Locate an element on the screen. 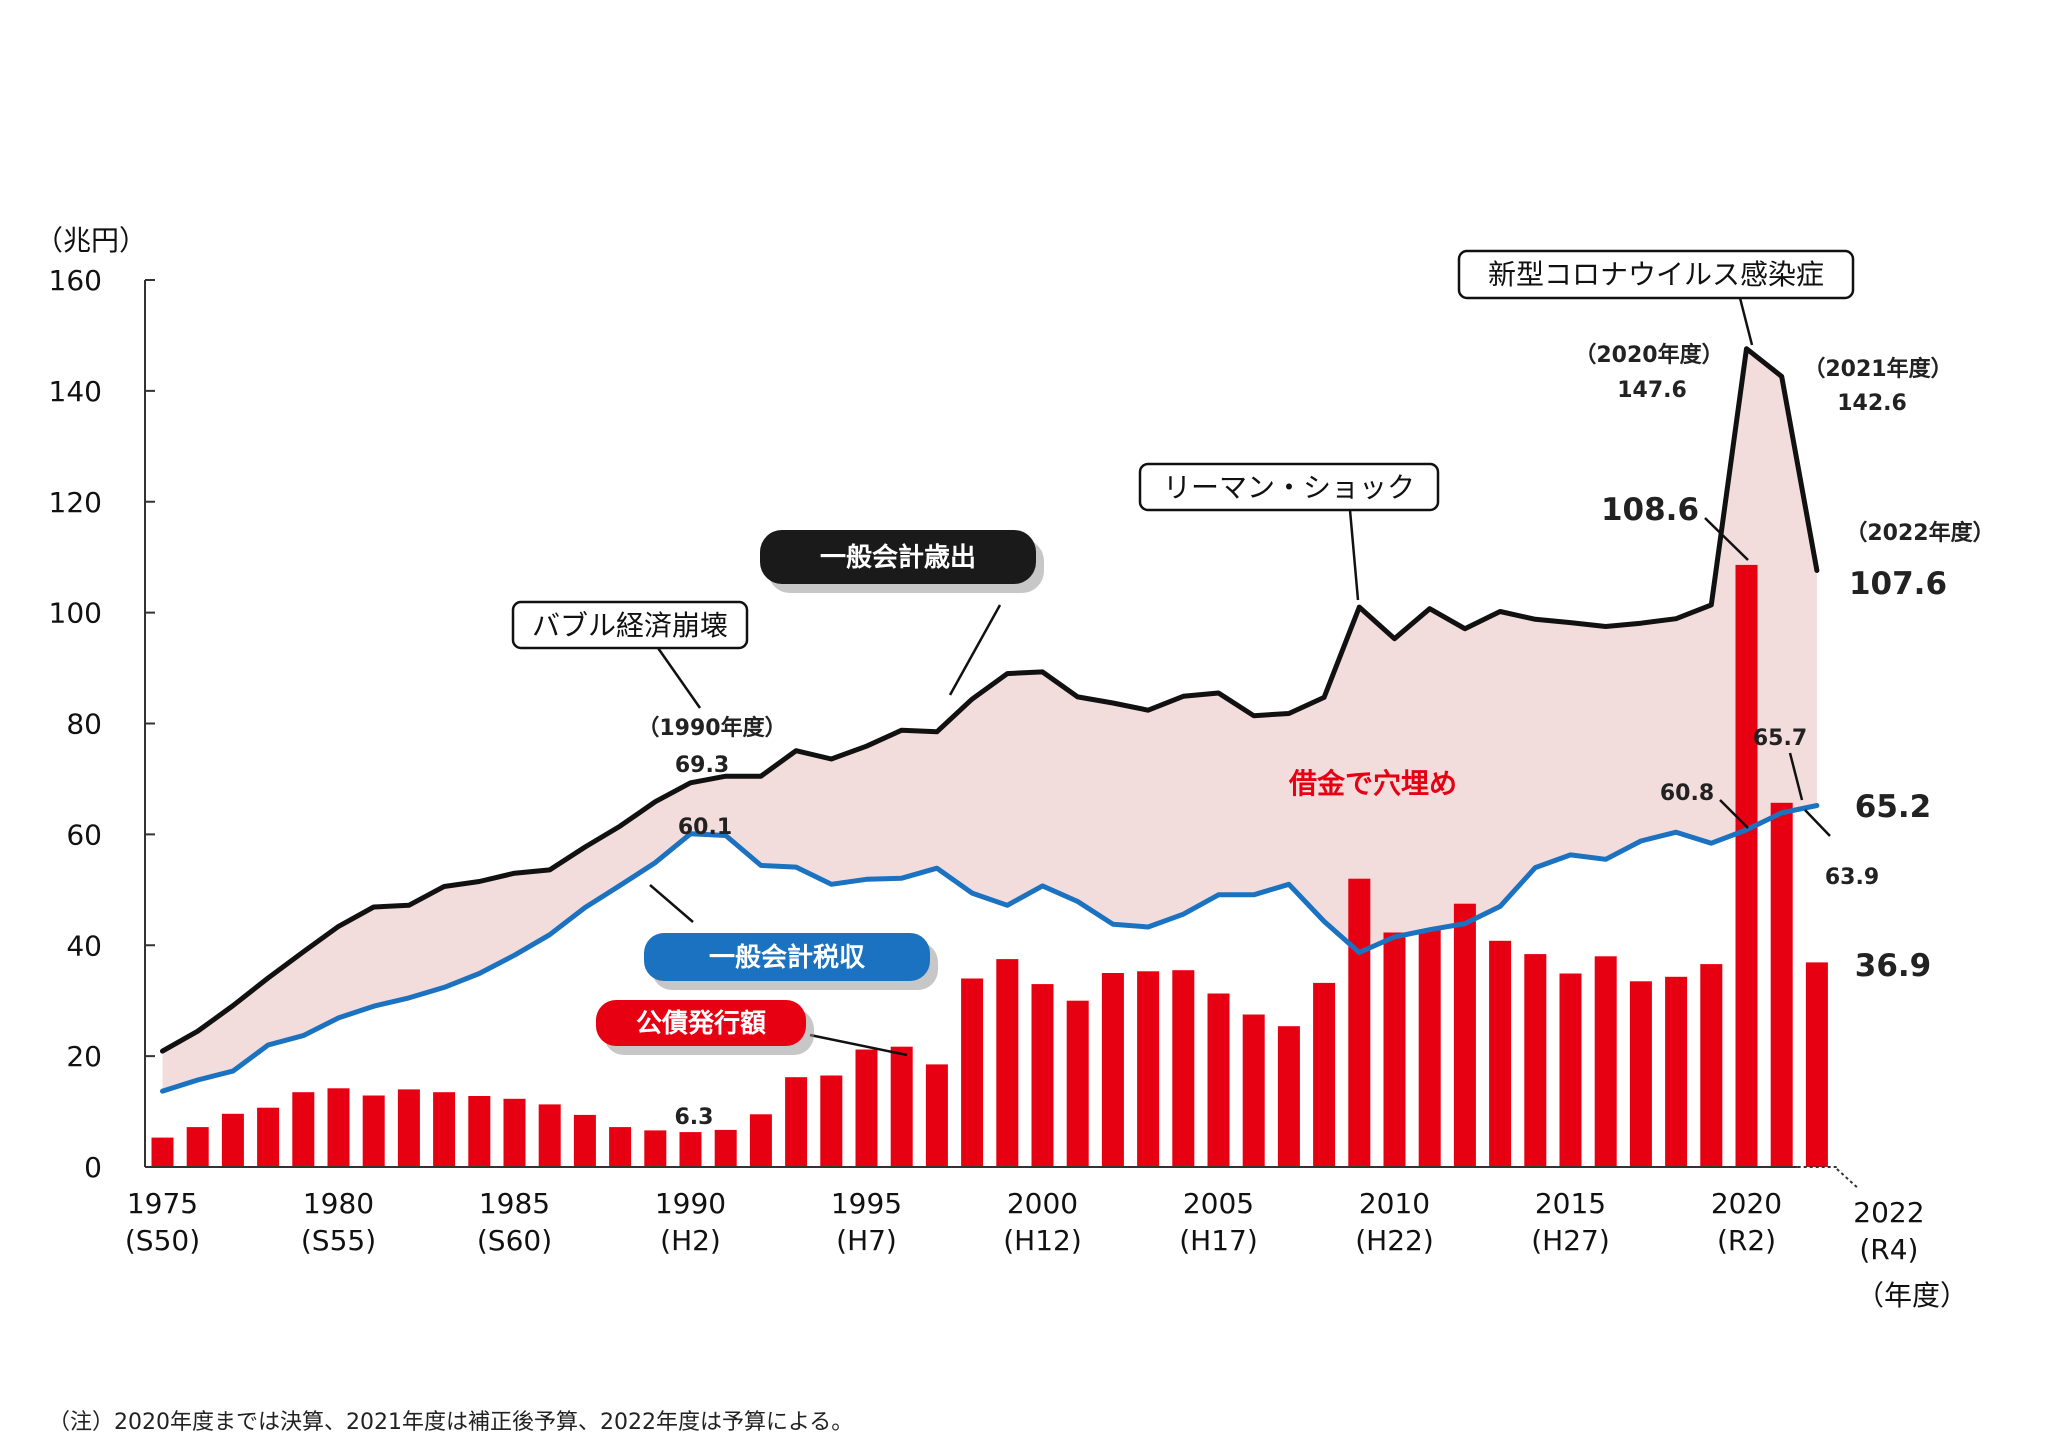 This screenshot has height=1448, width=2048. bar-bond-1985 is located at coordinates (514, 1132).